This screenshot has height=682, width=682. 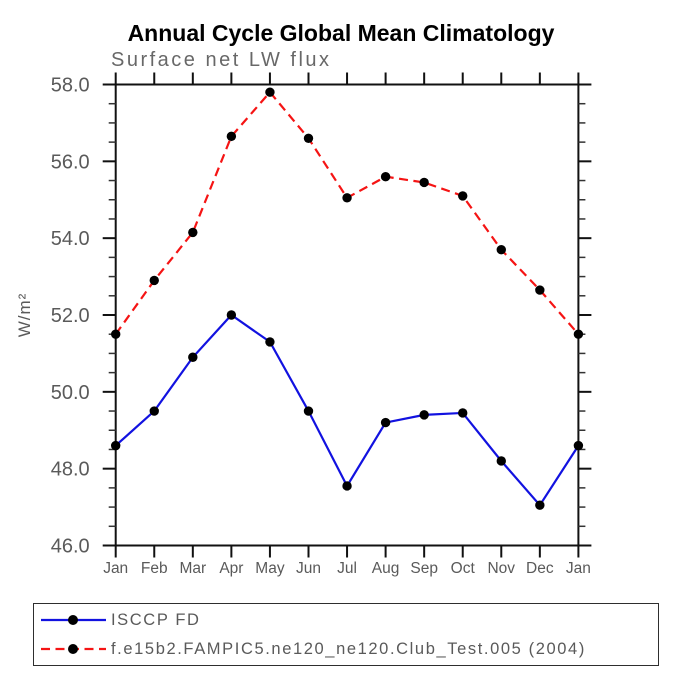 I want to click on data-point-0-Dec, so click(x=540, y=505).